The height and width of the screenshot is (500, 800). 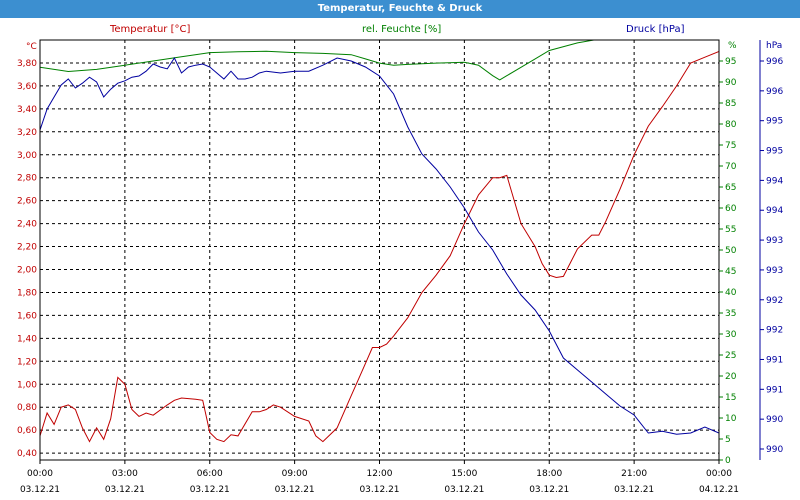 I want to click on x-tick-label-time: 18:00, so click(x=549, y=474).